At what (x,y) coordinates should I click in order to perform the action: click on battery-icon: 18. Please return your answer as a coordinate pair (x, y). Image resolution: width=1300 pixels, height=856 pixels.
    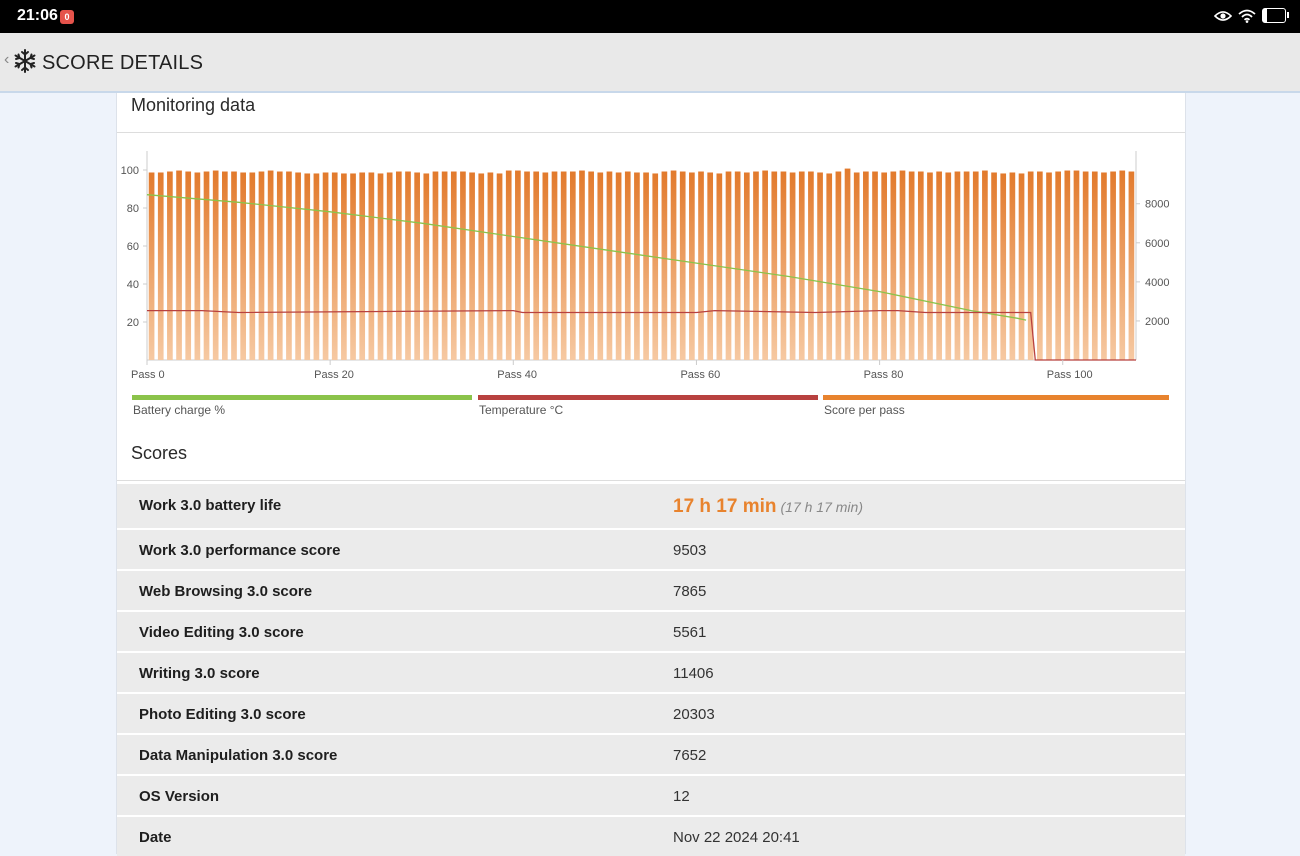
    Looking at the image, I should click on (1275, 15).